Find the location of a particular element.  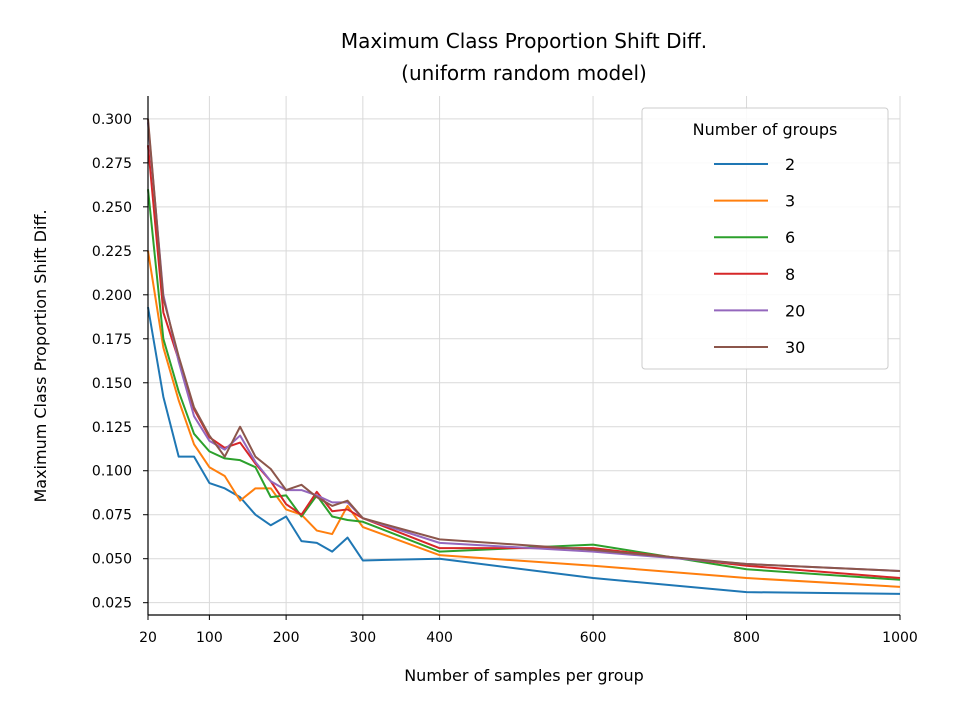

legend-label-3: 3 is located at coordinates (790, 201).